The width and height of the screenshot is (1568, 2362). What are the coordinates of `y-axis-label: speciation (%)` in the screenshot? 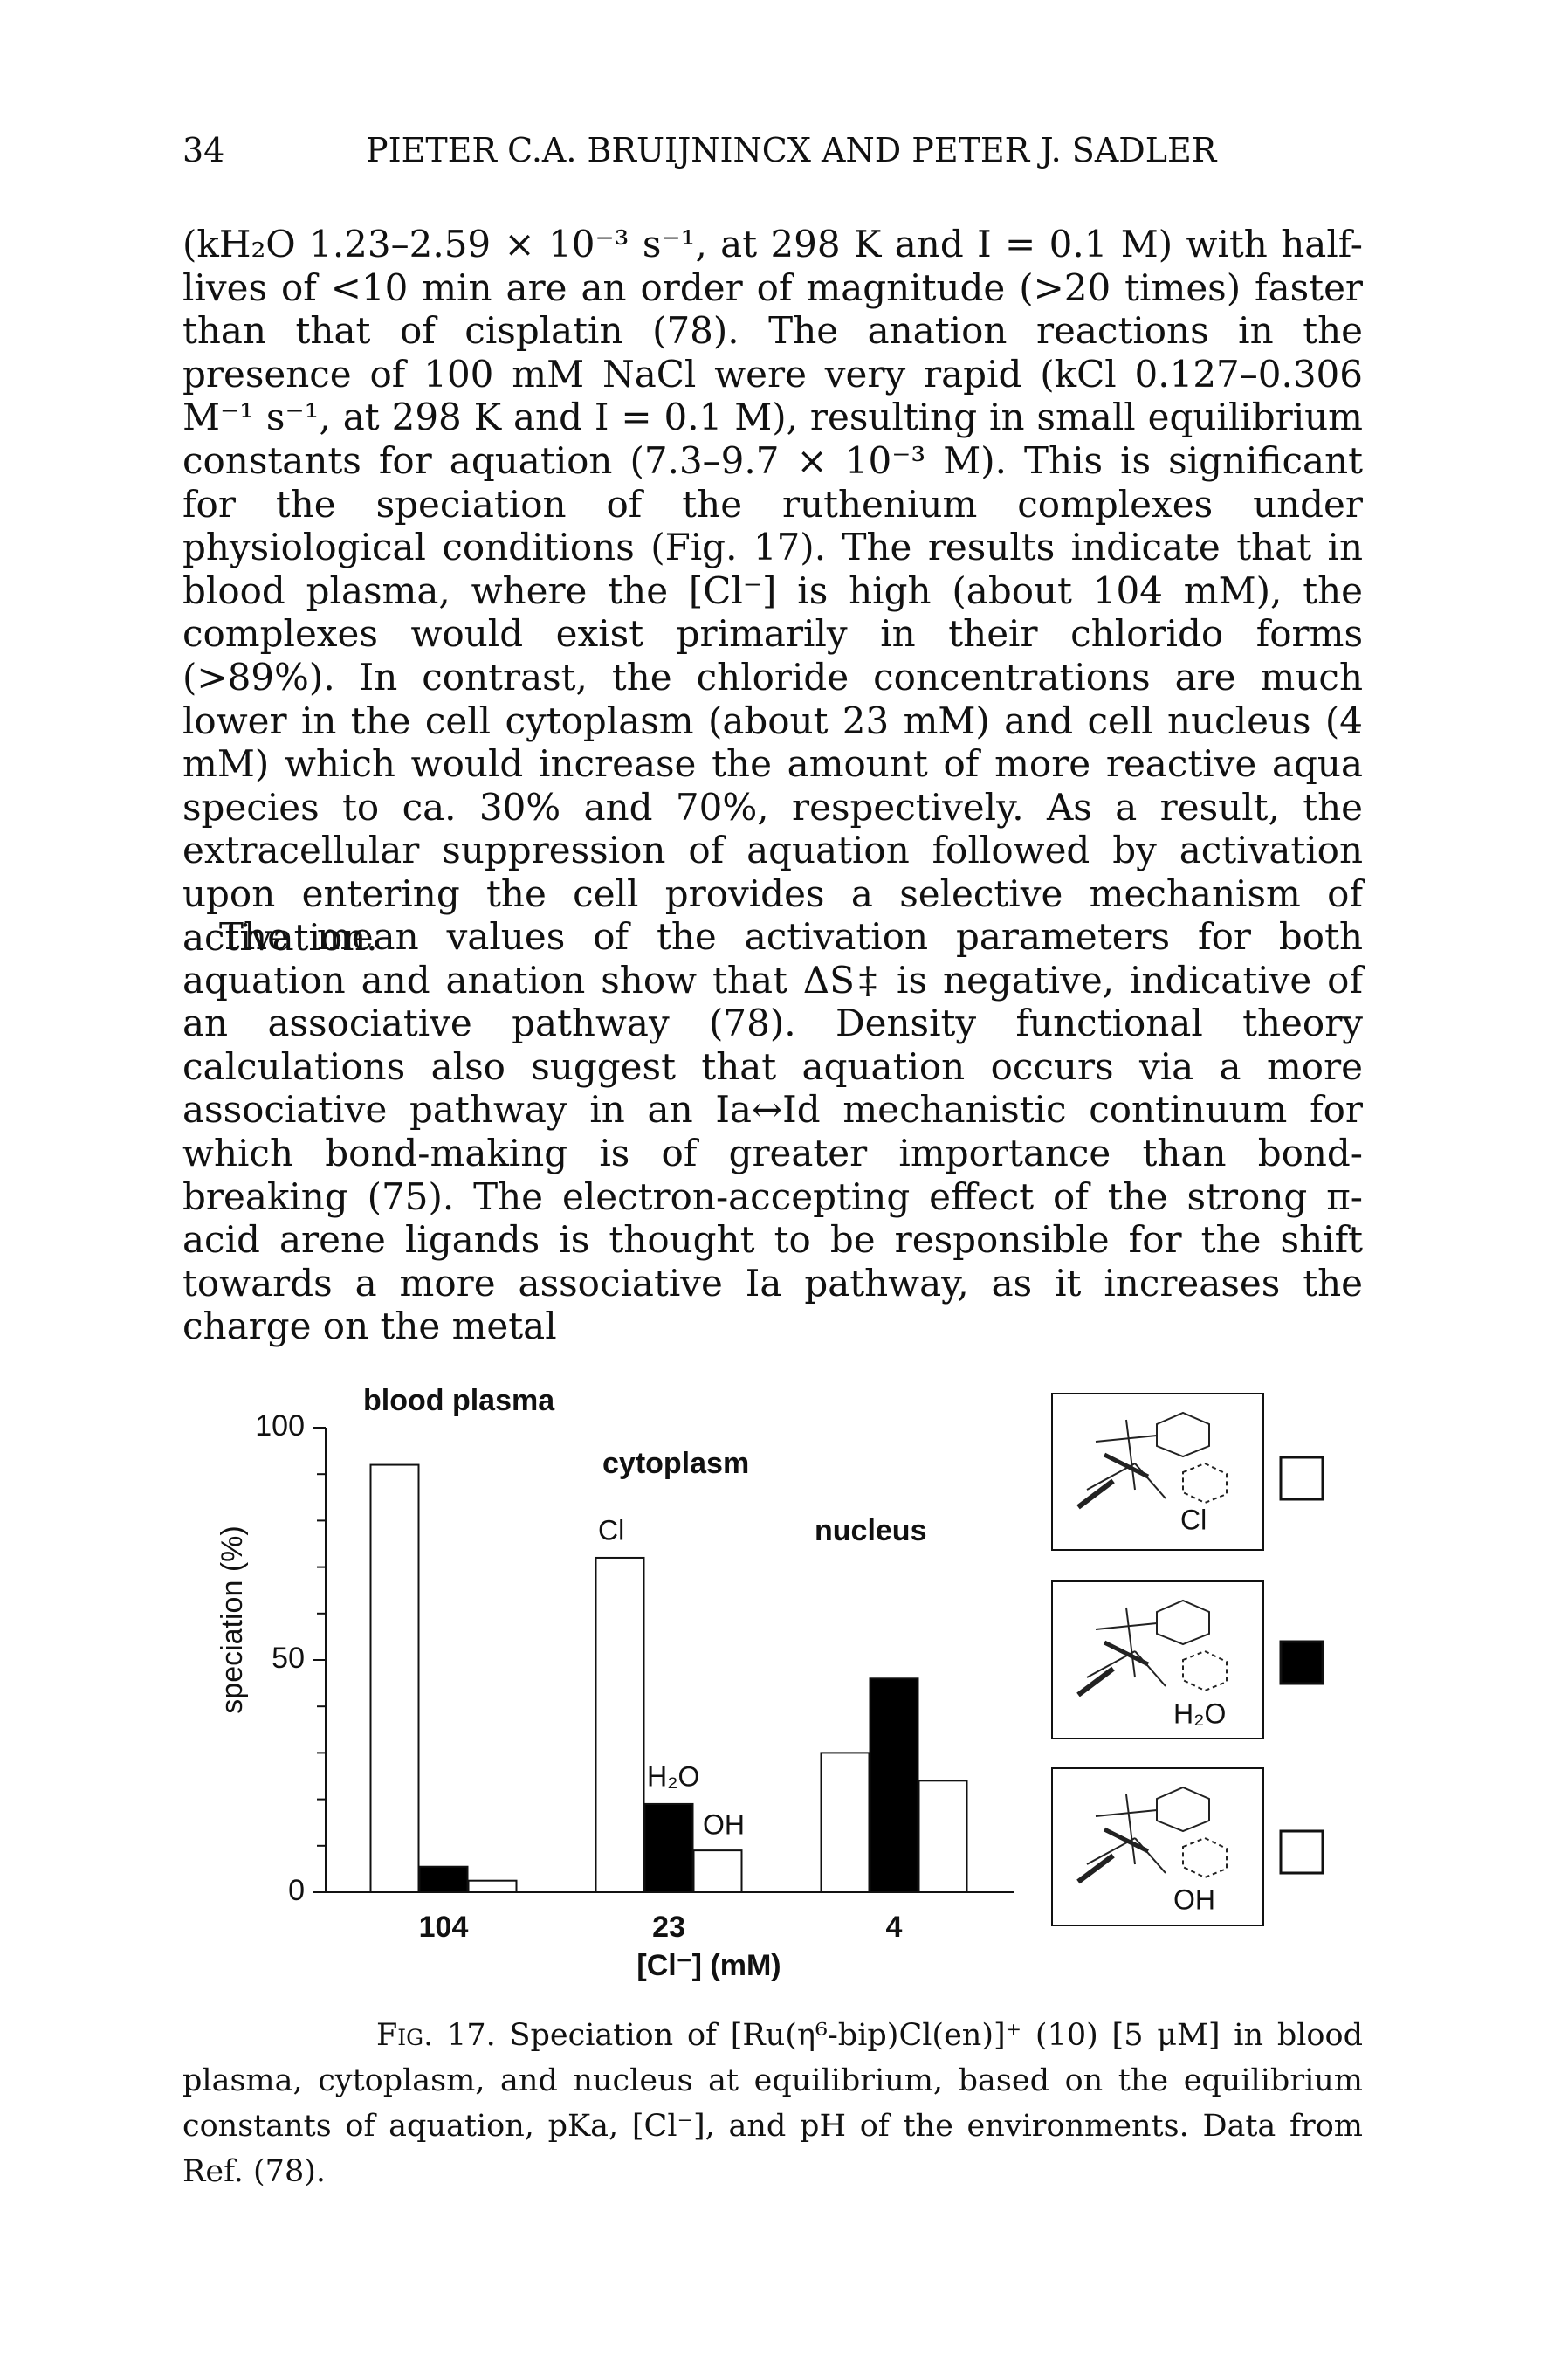 It's located at (232, 1619).